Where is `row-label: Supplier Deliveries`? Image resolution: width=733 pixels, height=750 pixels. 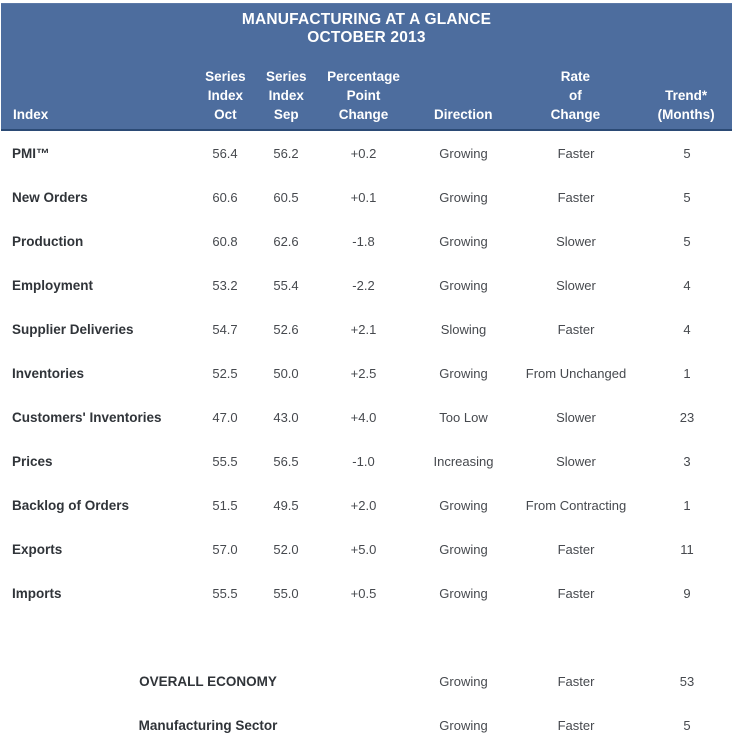 row-label: Supplier Deliveries is located at coordinates (73, 329).